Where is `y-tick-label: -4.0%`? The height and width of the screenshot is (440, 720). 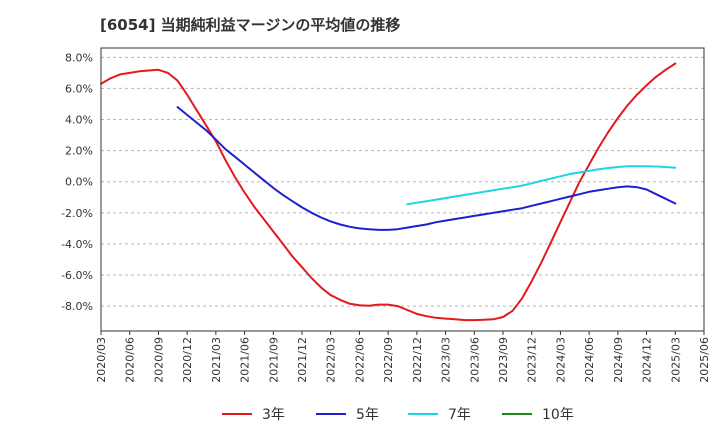 y-tick-label: -4.0% is located at coordinates (77, 244).